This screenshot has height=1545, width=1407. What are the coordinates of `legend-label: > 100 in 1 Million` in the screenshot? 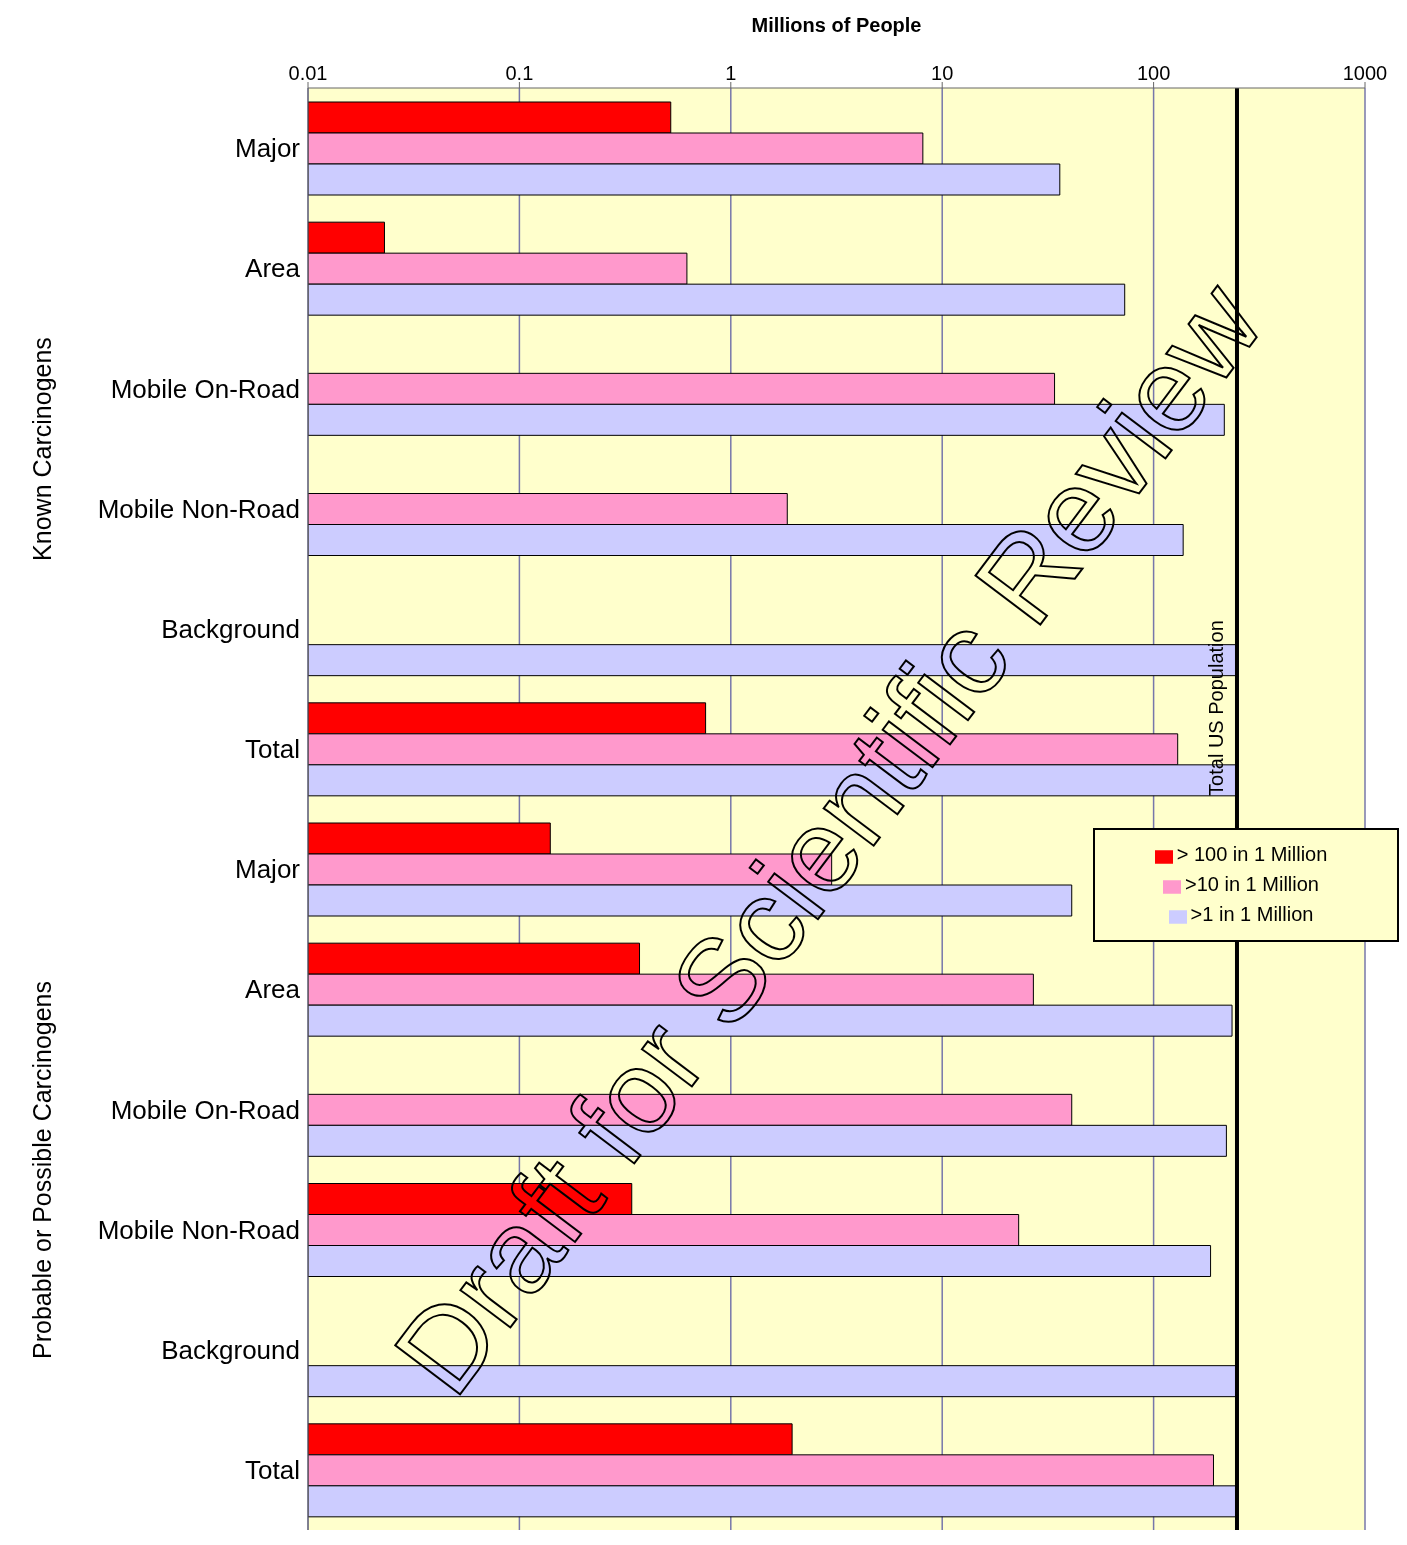 It's located at (1252, 854).